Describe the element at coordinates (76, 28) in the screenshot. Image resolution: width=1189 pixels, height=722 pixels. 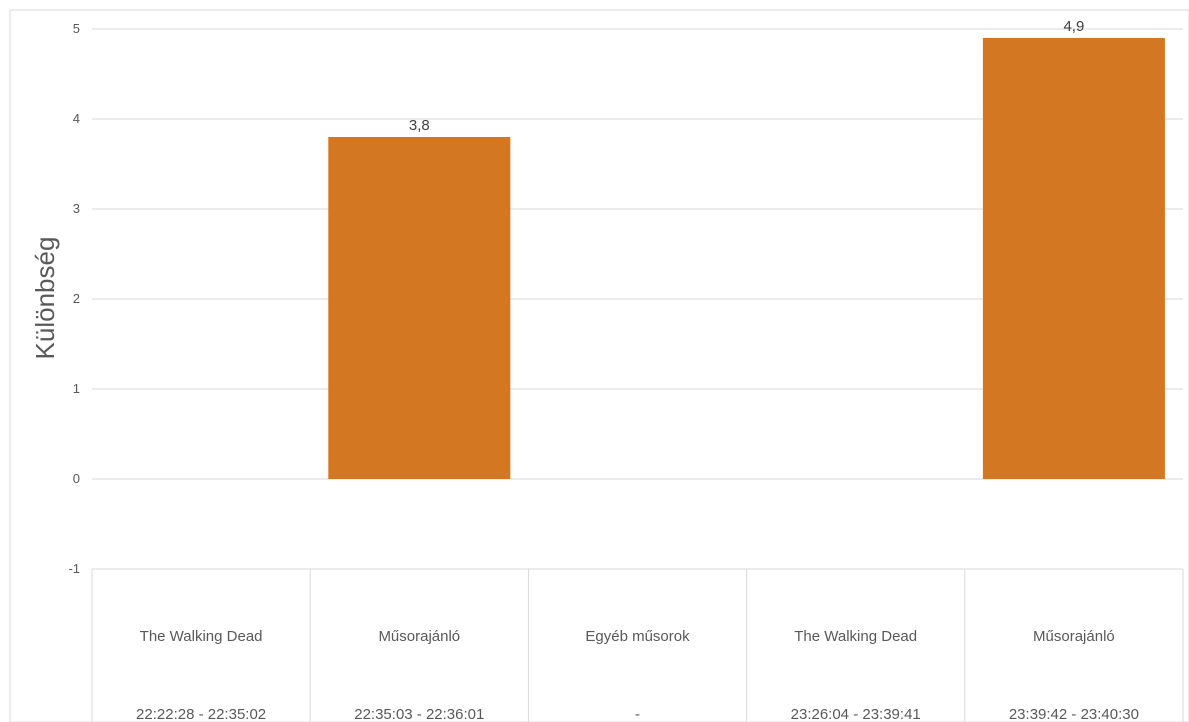
I see `y-tick-label: 5` at that location.